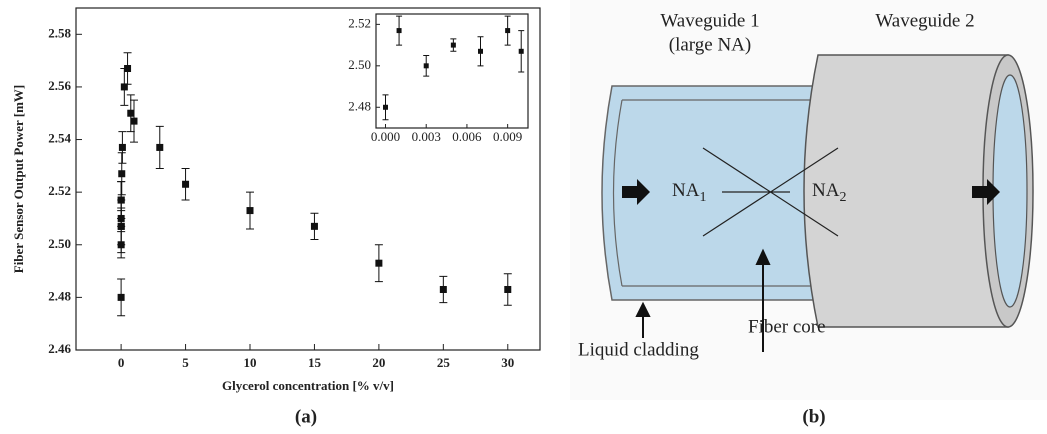  What do you see at coordinates (250, 362) in the screenshot?
I see `x-tick-label: 10` at bounding box center [250, 362].